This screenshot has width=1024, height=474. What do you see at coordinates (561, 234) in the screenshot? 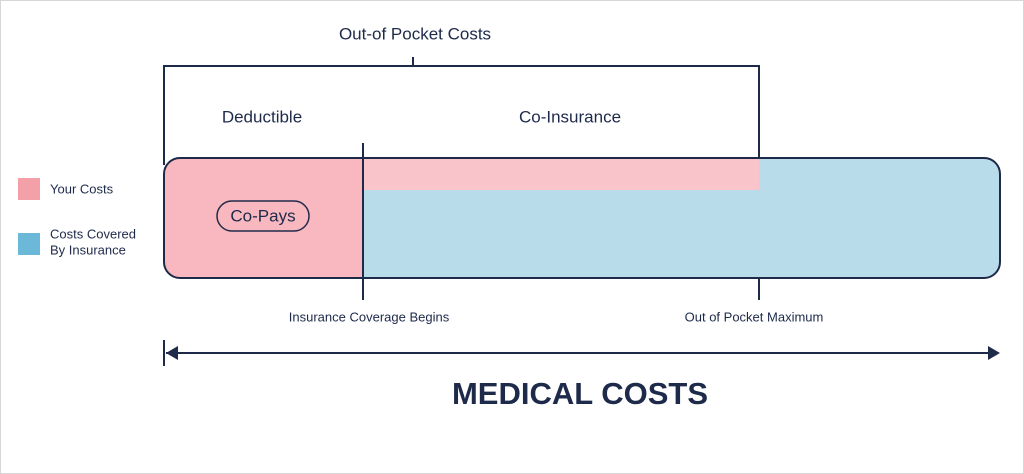
I see `coinsurance-covered` at bounding box center [561, 234].